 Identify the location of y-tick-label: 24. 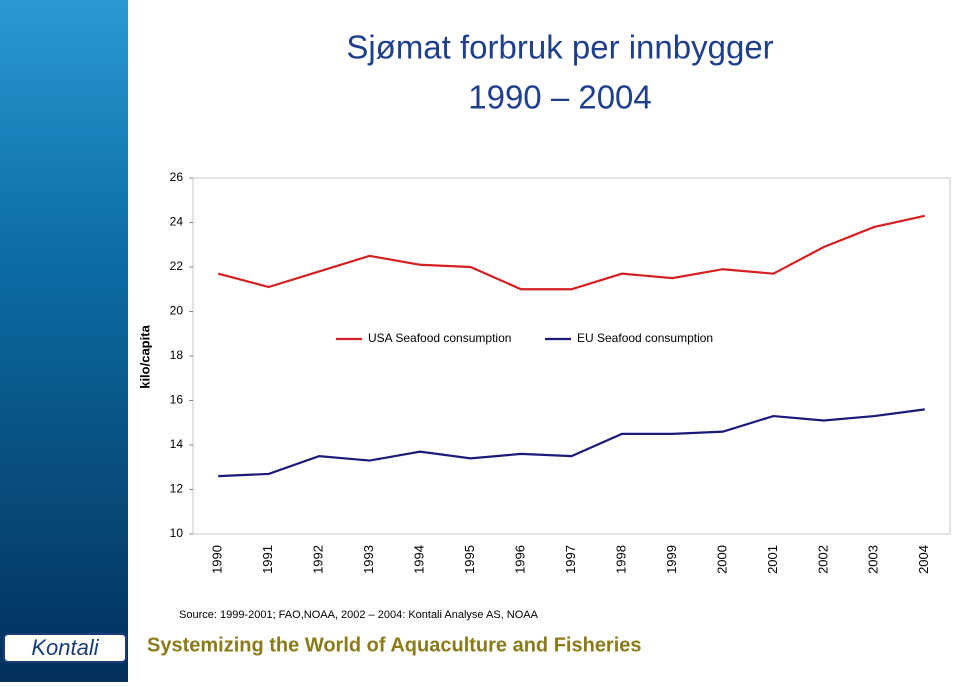
(177, 222).